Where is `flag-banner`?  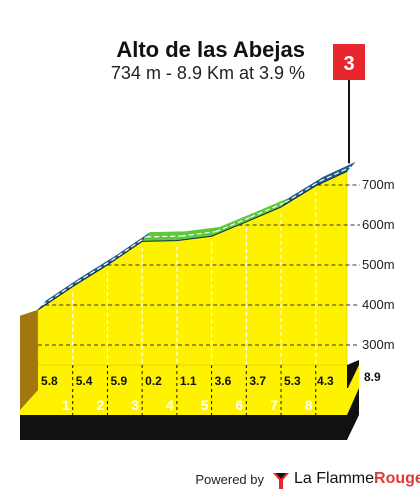
flag-banner is located at coordinates (349, 62).